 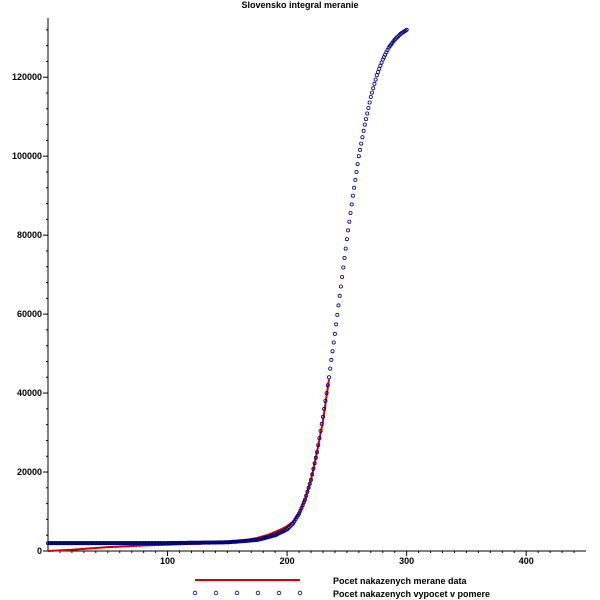 I want to click on y-tick-label: 20000, so click(x=29, y=472).